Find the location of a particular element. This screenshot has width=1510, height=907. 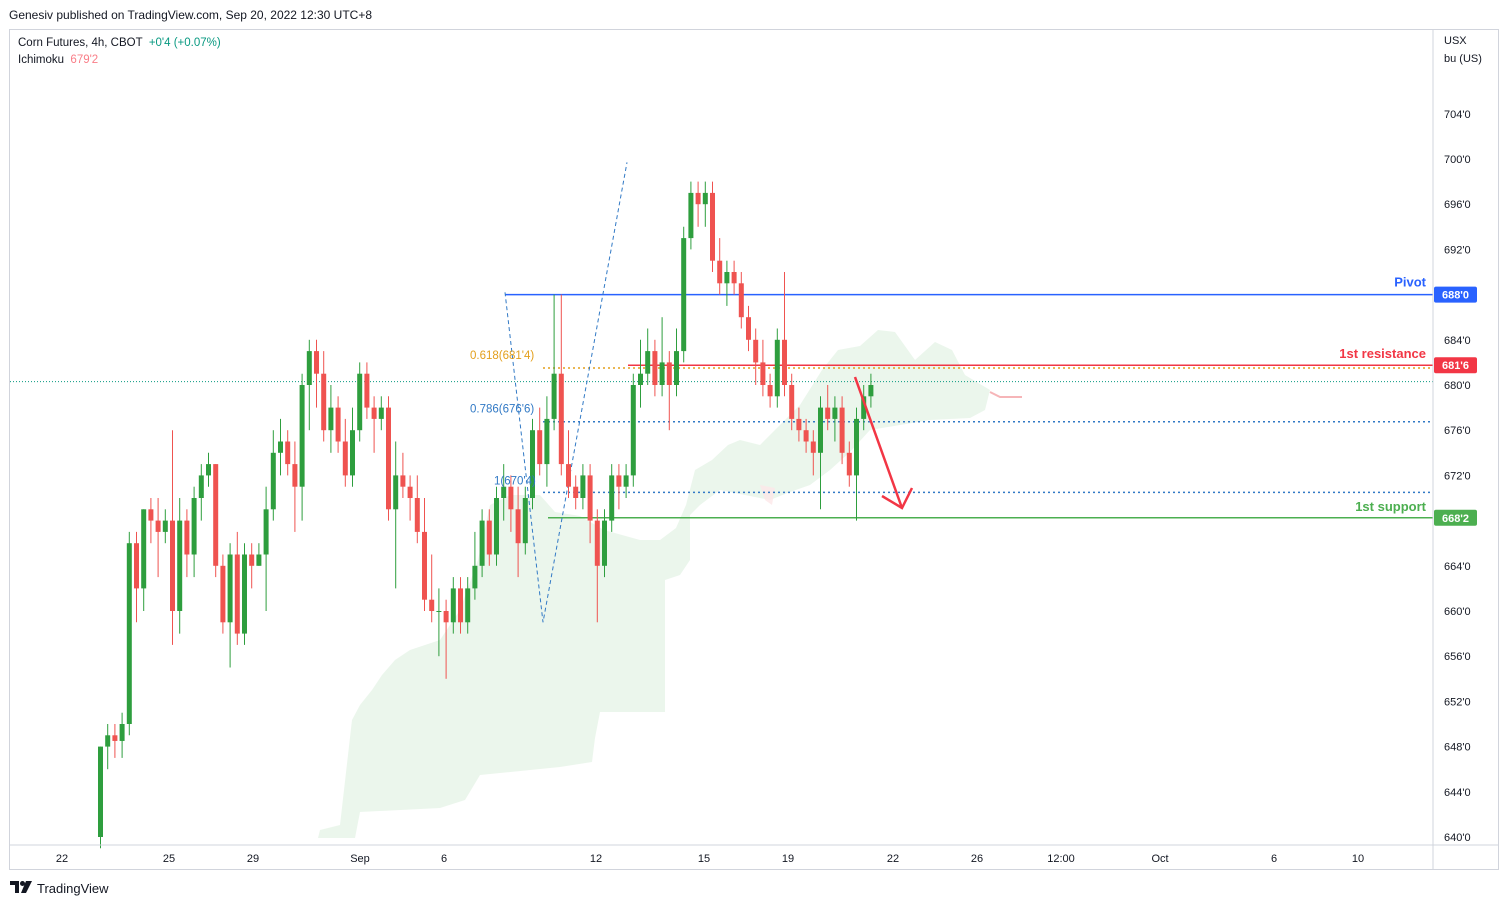

legend-symbol: Corn Futures, 4h, CBOT is located at coordinates (80, 43).